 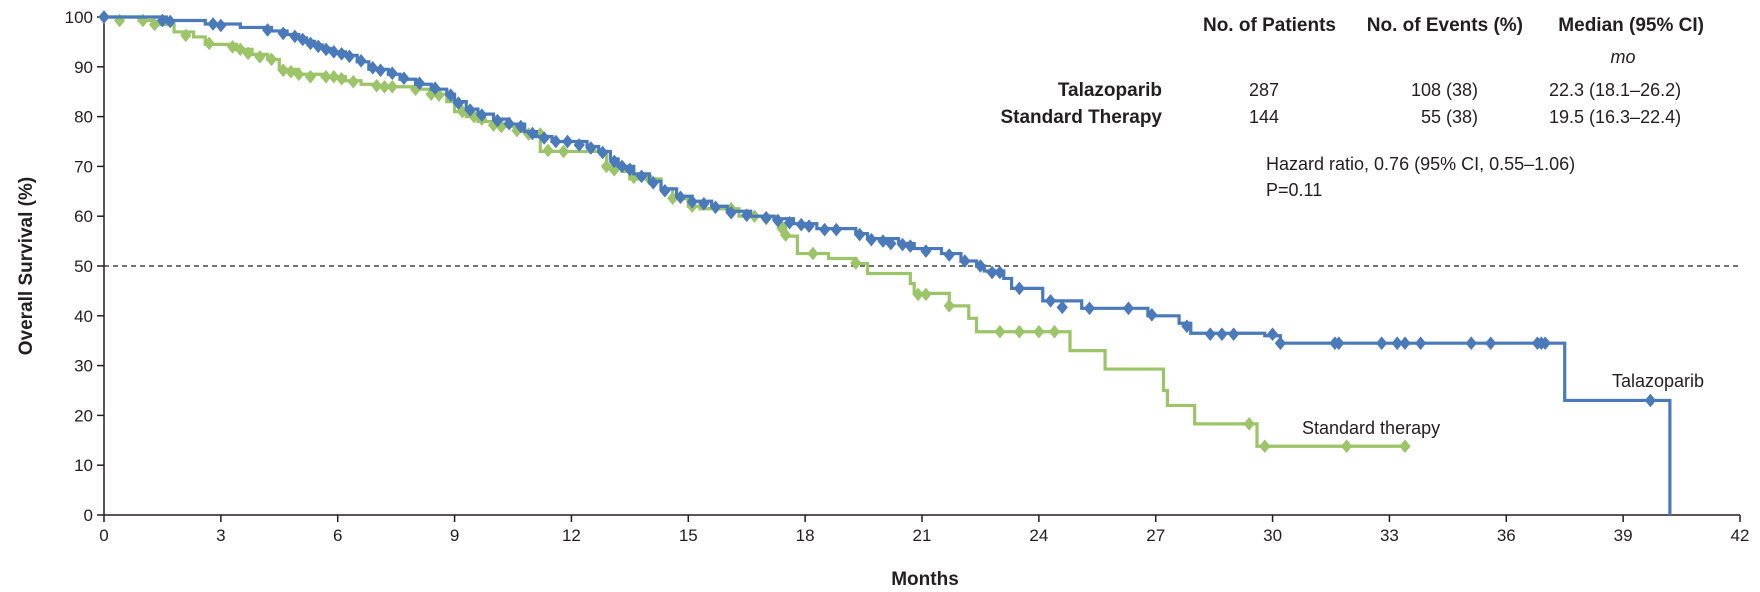 I want to click on row-events-standard-therapy: 55 (38), so click(x=1449, y=117).